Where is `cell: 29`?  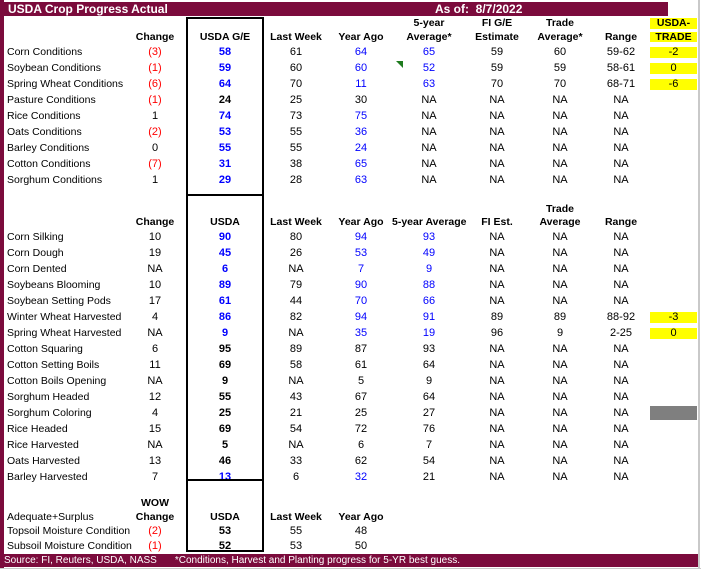
cell: 29 is located at coordinates (225, 179).